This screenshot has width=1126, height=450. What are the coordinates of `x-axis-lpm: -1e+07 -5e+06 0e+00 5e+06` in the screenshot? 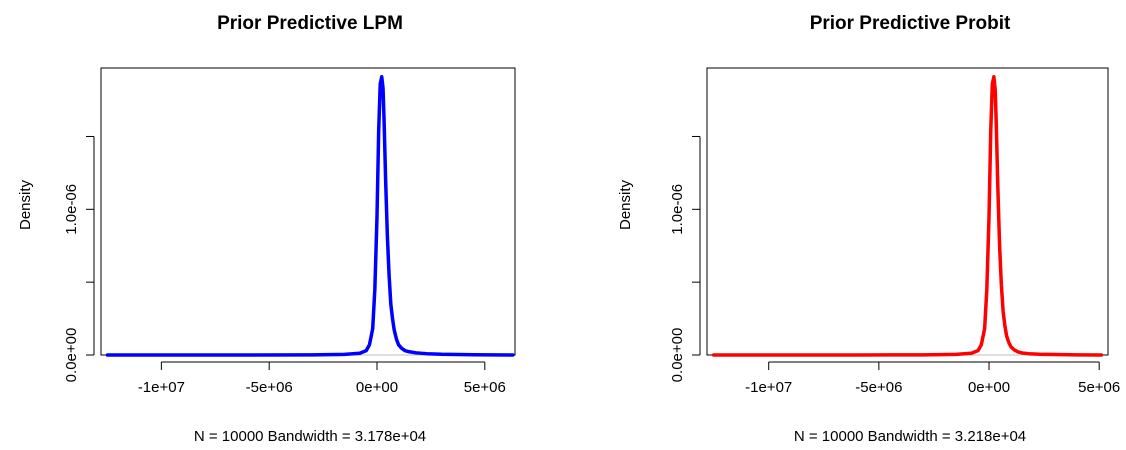 It's located at (322, 378).